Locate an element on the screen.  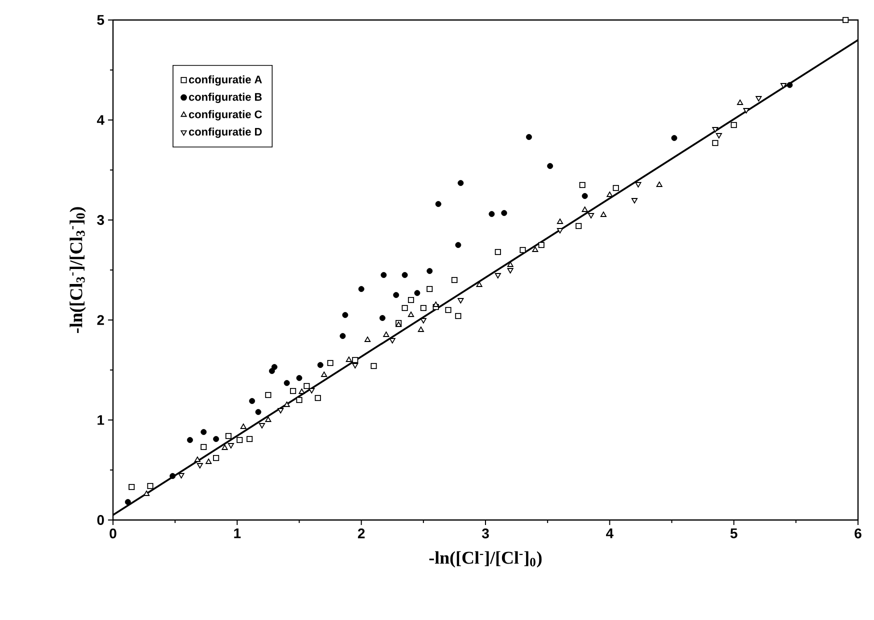
x-tick-label: 5 is located at coordinates (734, 533).